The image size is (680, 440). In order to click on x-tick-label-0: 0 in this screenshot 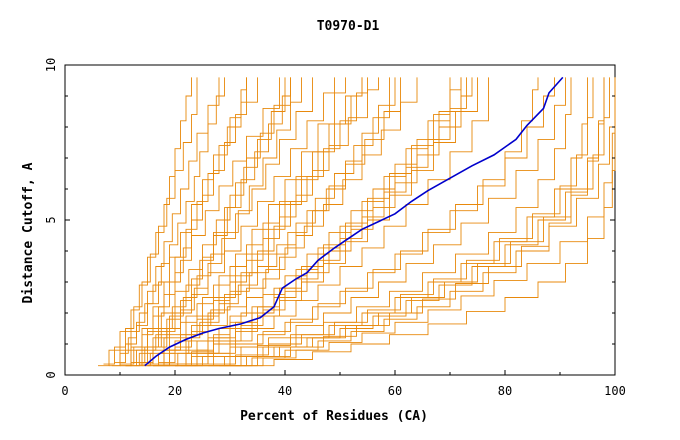, I will do `click(64, 391)`.